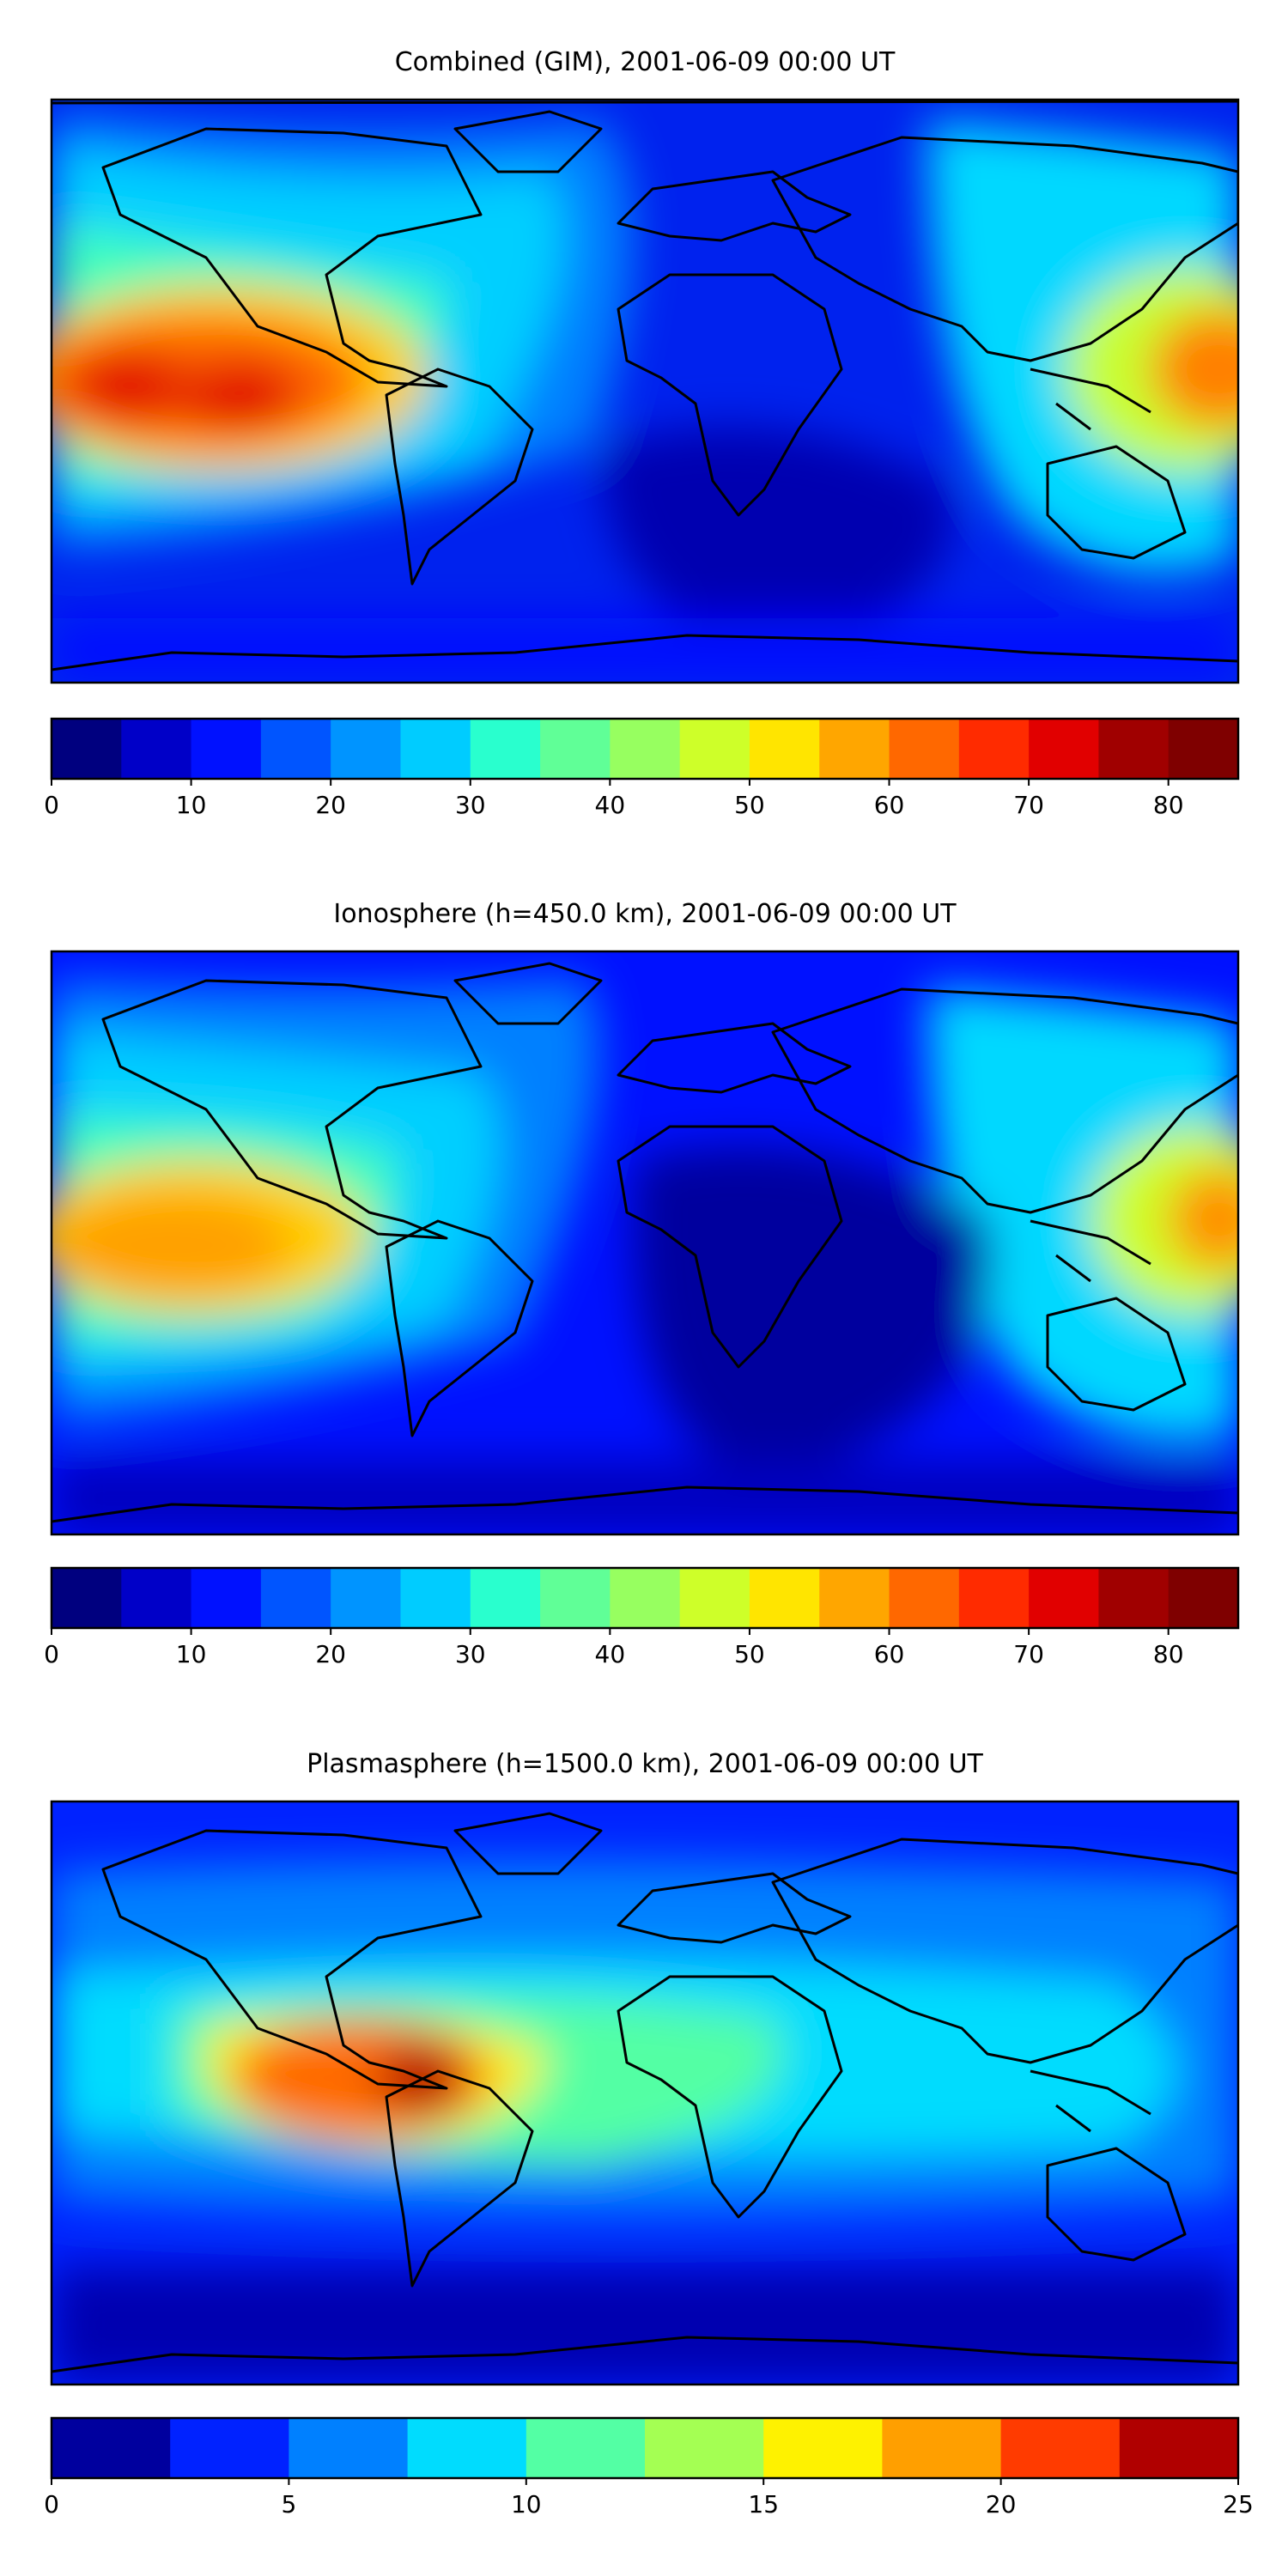 This screenshot has height=2576, width=1288. Describe the element at coordinates (645, 62) in the screenshot. I see `panel-title: Combined (GIM), 2001-06-09 00:00 UT` at that location.